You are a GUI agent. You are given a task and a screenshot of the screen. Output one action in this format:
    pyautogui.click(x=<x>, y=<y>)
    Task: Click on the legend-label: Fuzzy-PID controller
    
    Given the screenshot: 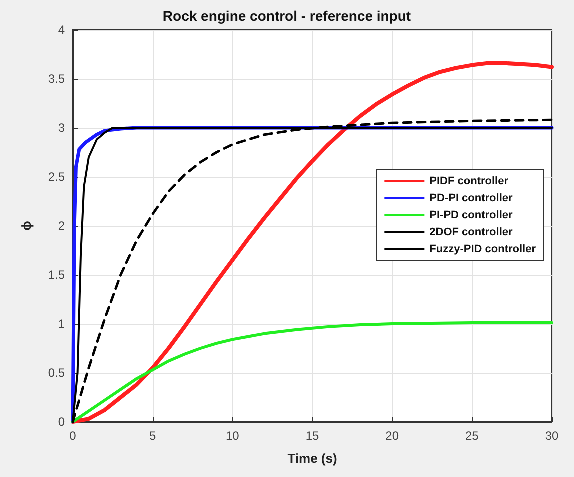 What is the action you would take?
    pyautogui.click(x=483, y=250)
    